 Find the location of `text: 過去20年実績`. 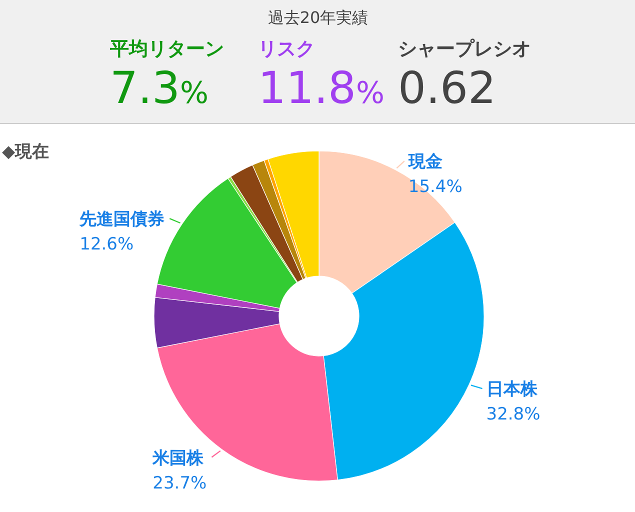

text: 過去20年実績 is located at coordinates (318, 17).